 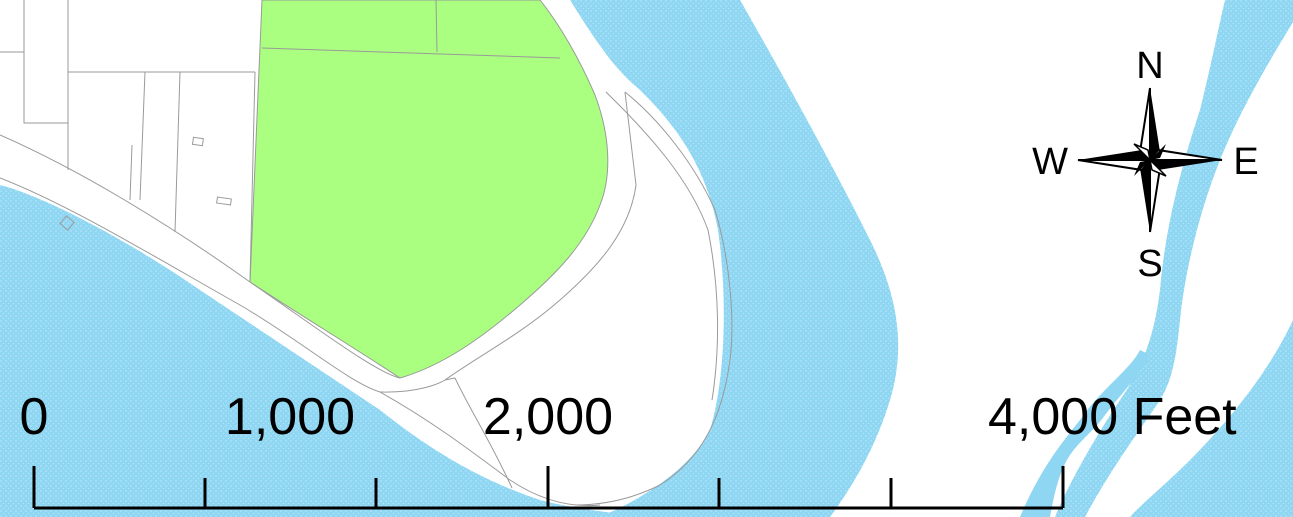 I want to click on scale-label-4000-feet: 4,000 Feet, so click(x=1112, y=417).